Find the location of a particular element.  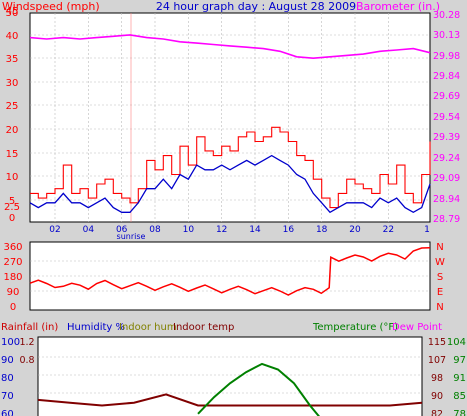

direction-compass-tick: W is located at coordinates (440, 262).